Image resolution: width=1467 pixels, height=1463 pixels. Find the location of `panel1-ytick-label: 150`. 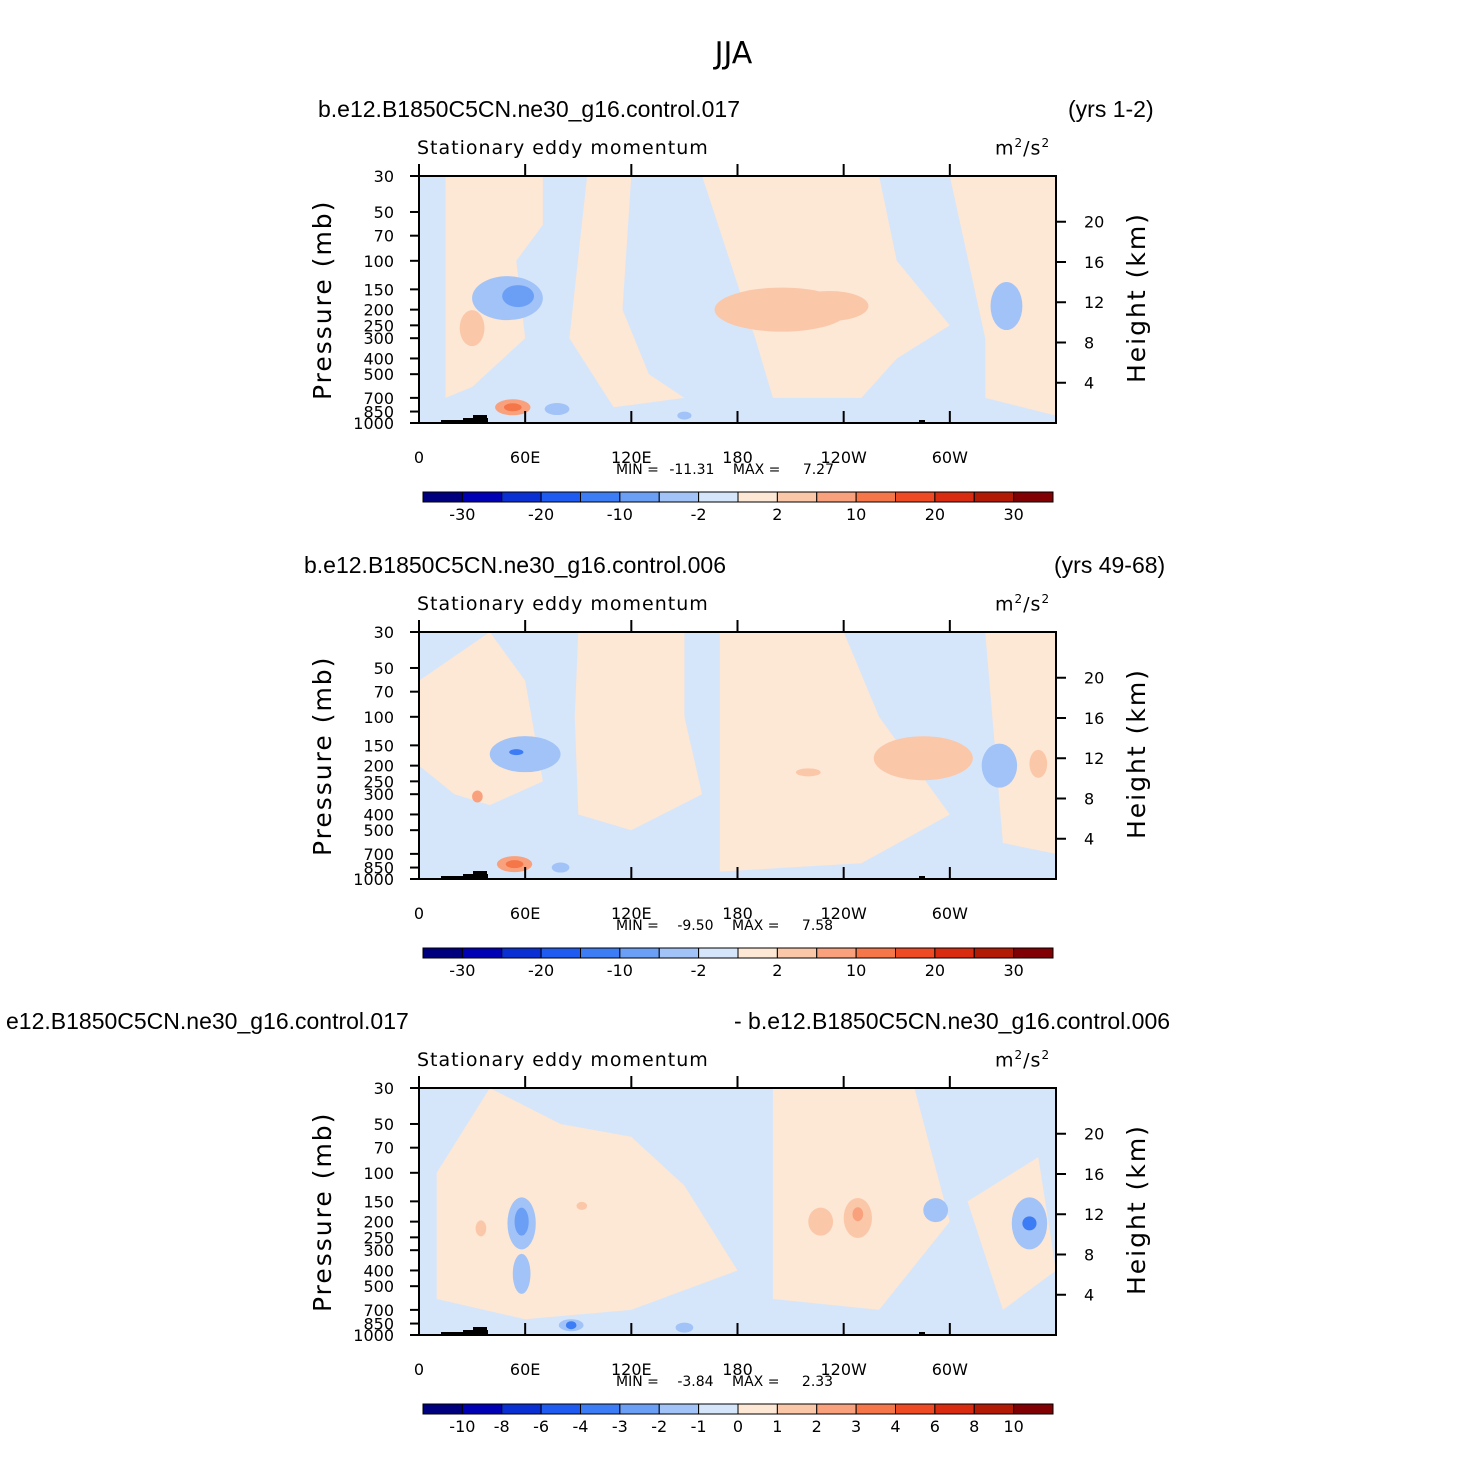

panel1-ytick-label: 150 is located at coordinates (378, 289).